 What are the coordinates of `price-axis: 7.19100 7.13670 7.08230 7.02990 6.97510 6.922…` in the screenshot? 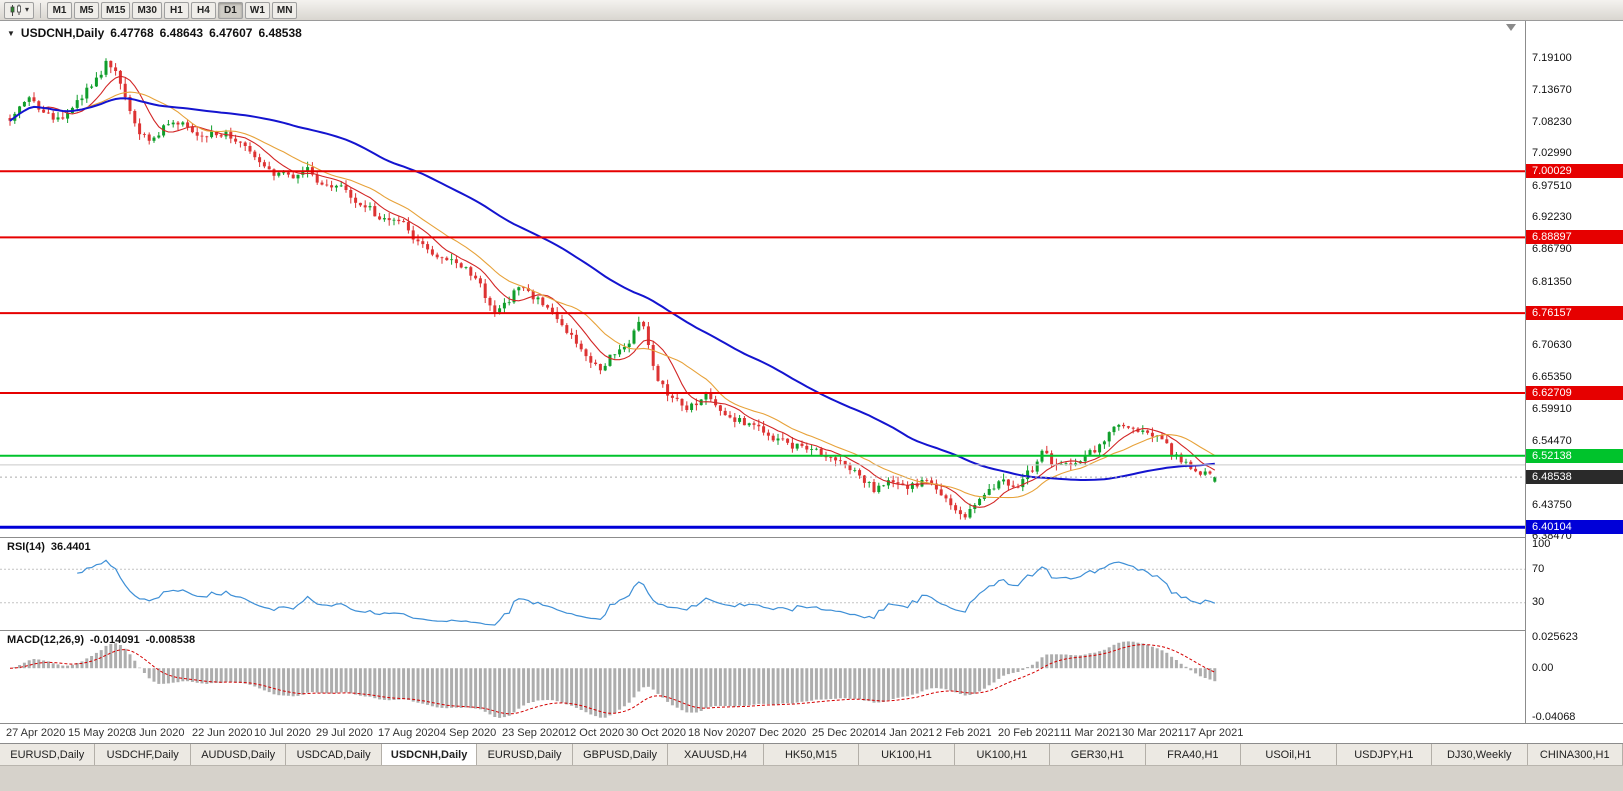 It's located at (1574, 372).